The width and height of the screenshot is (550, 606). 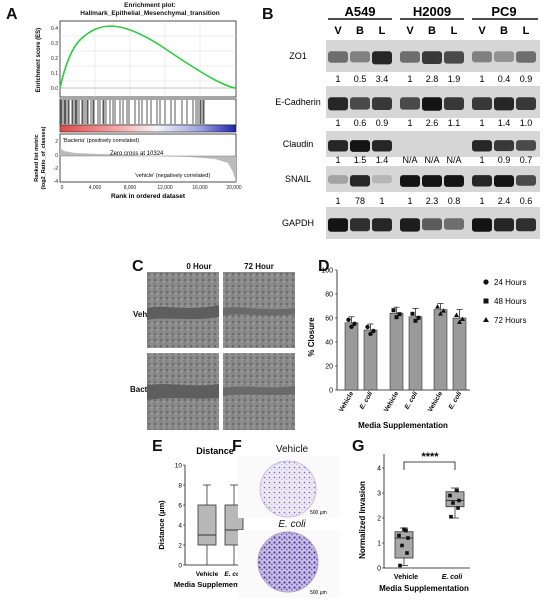 What do you see at coordinates (526, 123) in the screenshot?
I see `quant-value: 1.0` at bounding box center [526, 123].